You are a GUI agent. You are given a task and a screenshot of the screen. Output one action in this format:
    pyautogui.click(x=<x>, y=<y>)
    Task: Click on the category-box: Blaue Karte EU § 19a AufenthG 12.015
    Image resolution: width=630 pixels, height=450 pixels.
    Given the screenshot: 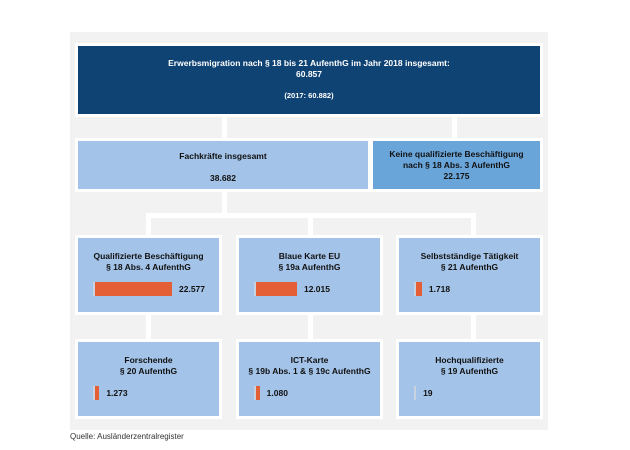 What is the action you would take?
    pyautogui.click(x=309, y=275)
    